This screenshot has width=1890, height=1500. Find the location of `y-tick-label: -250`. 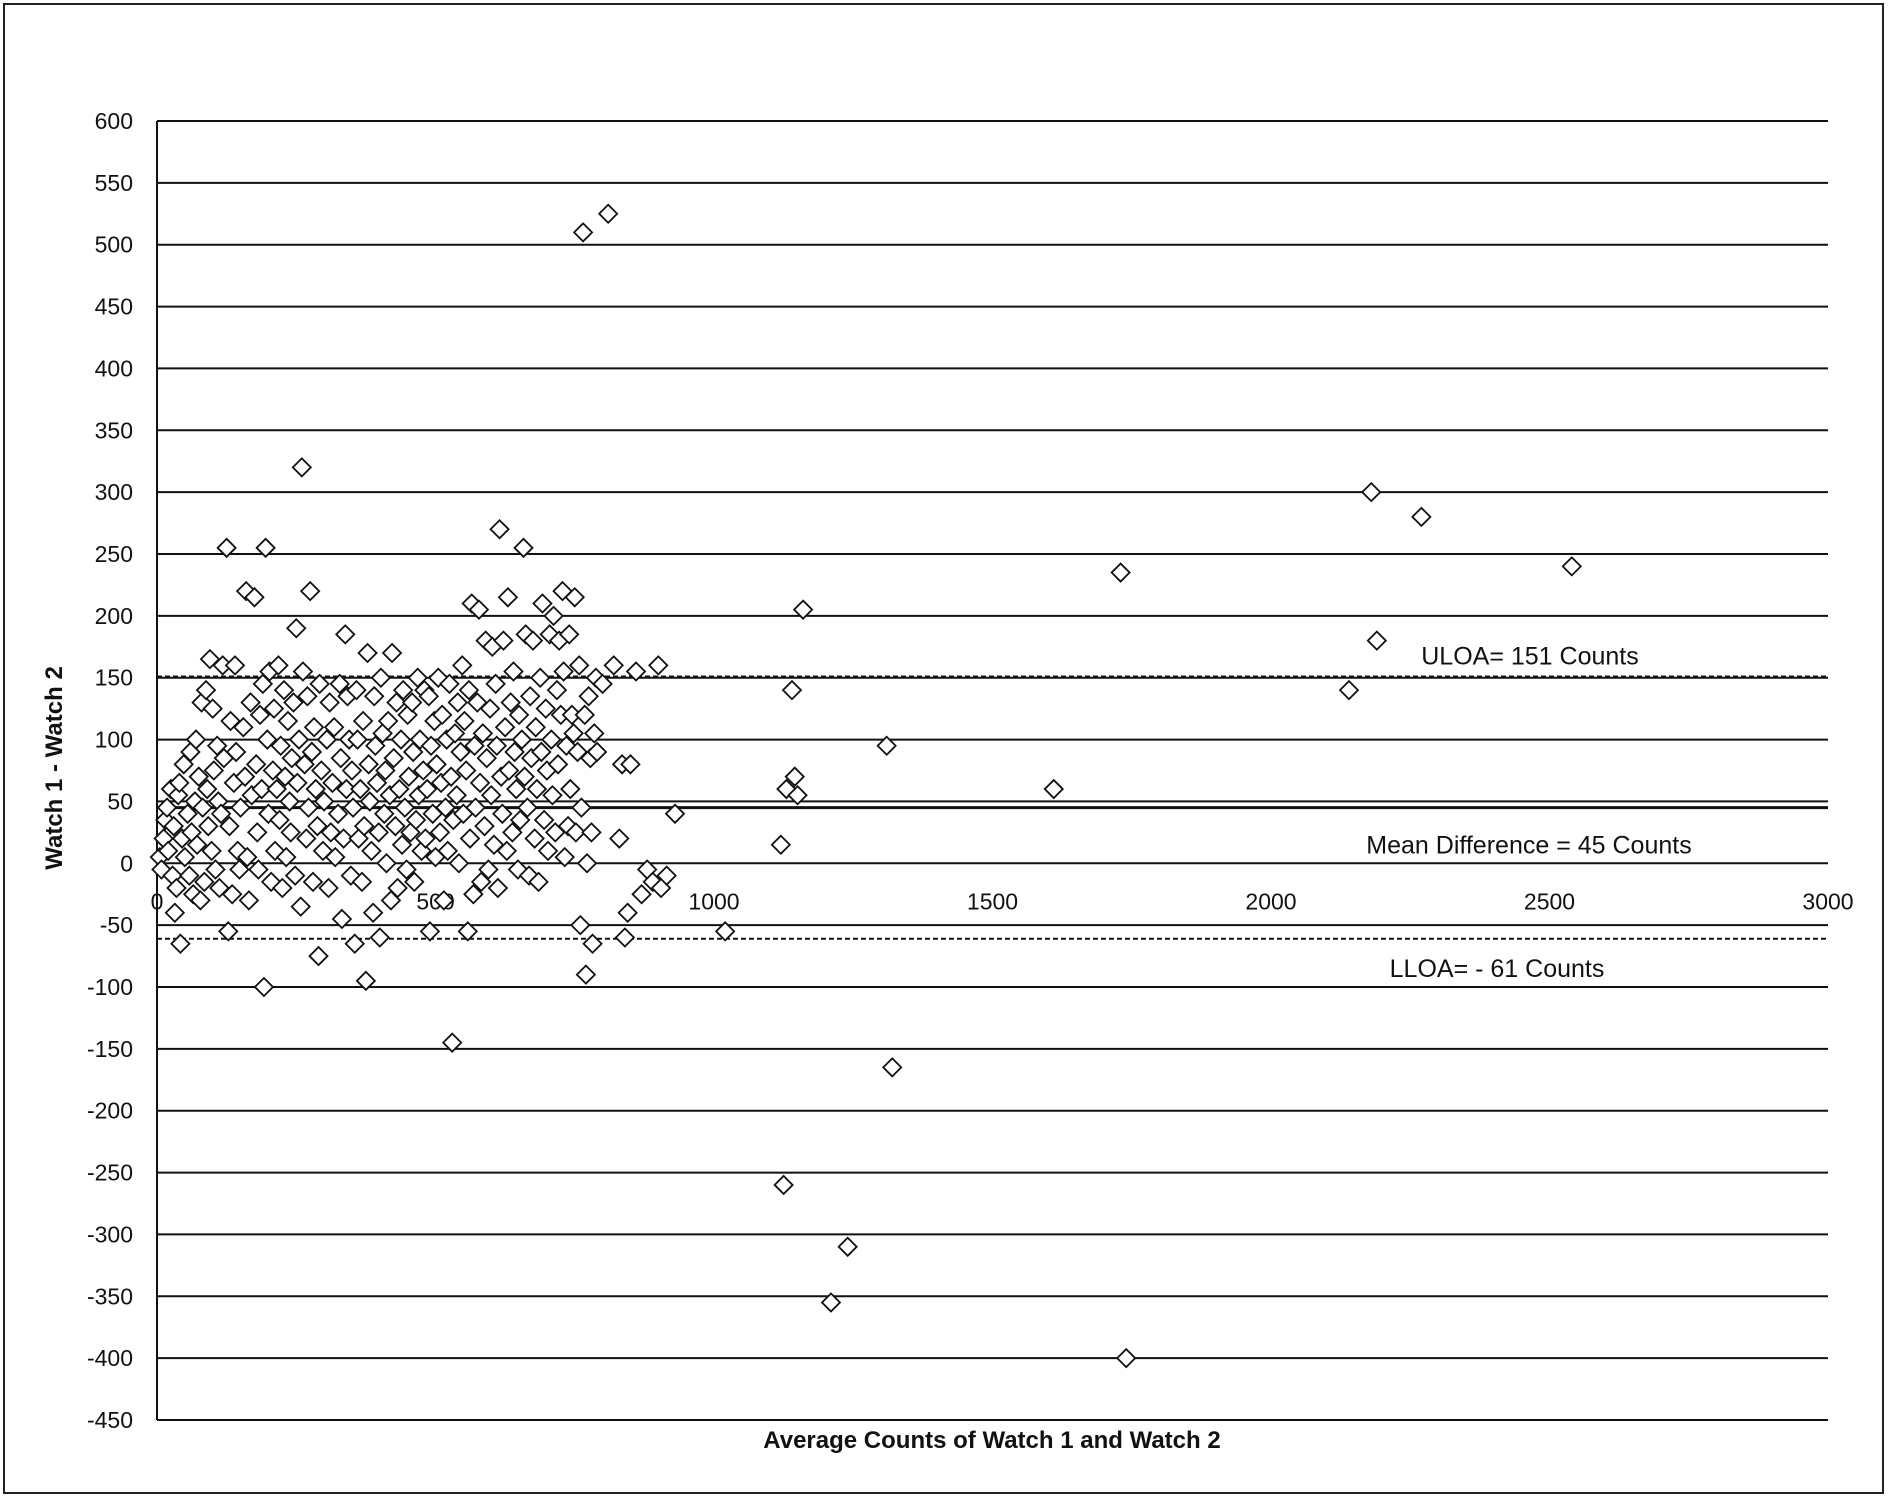

y-tick-label: -250 is located at coordinates (110, 1173).